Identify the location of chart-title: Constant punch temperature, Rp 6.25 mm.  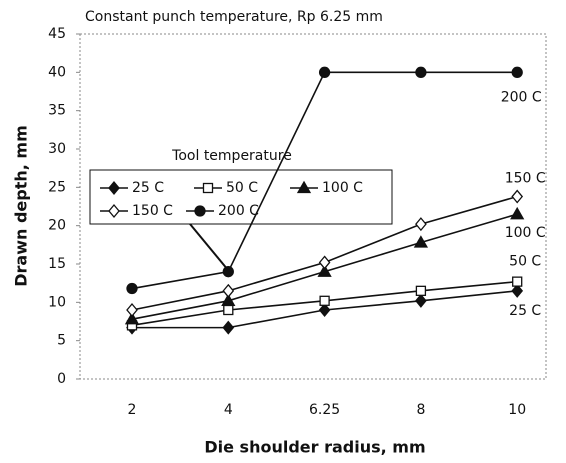
(234, 17).